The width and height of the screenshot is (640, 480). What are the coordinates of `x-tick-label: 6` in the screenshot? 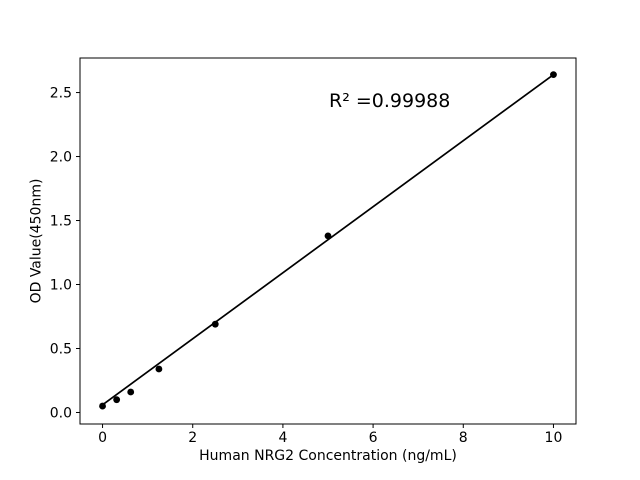 It's located at (373, 438).